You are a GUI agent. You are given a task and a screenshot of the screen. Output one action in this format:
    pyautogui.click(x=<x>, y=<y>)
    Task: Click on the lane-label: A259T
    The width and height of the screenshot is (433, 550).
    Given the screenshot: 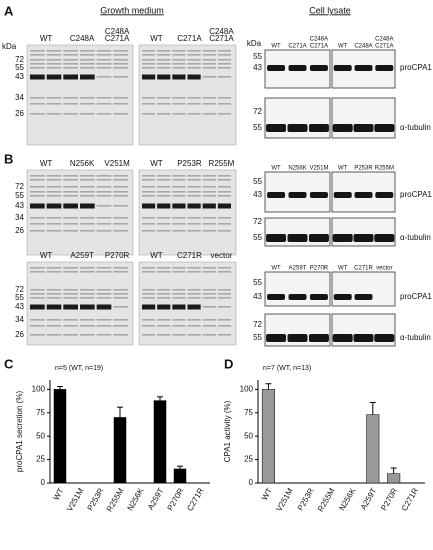 What is the action you would take?
    pyautogui.click(x=82, y=255)
    